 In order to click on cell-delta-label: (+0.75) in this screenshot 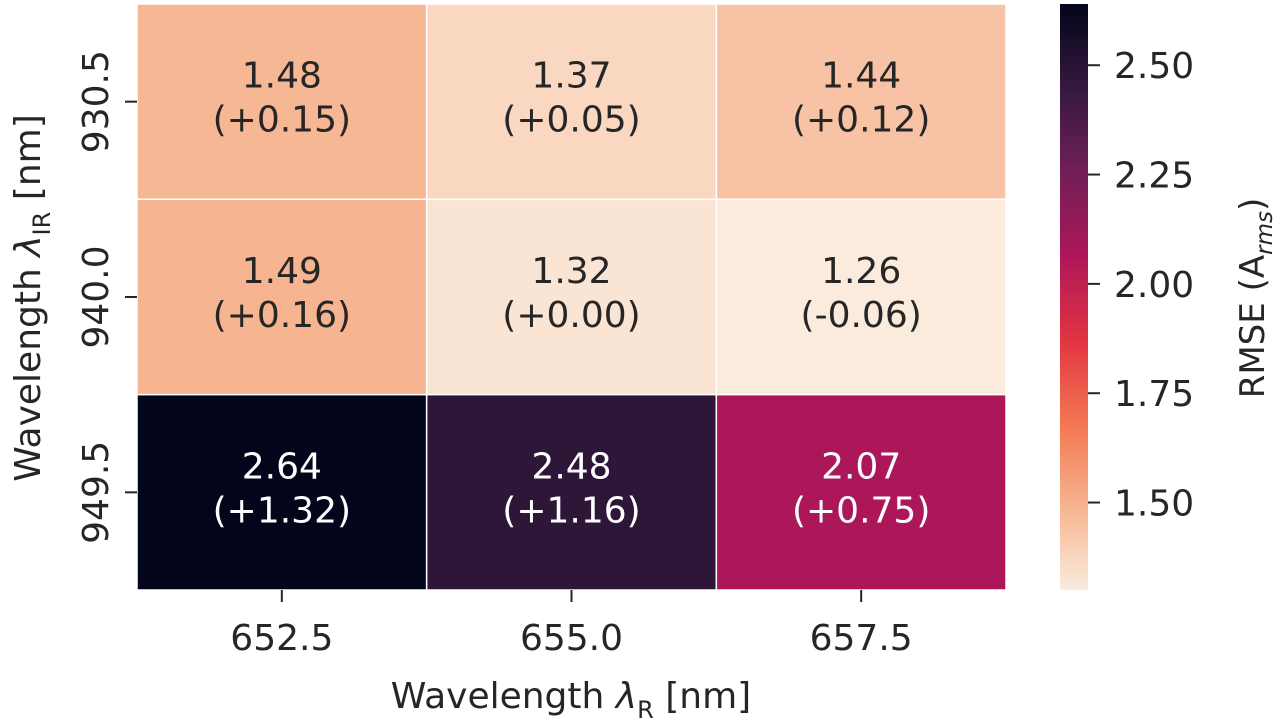, I will do `click(861, 510)`.